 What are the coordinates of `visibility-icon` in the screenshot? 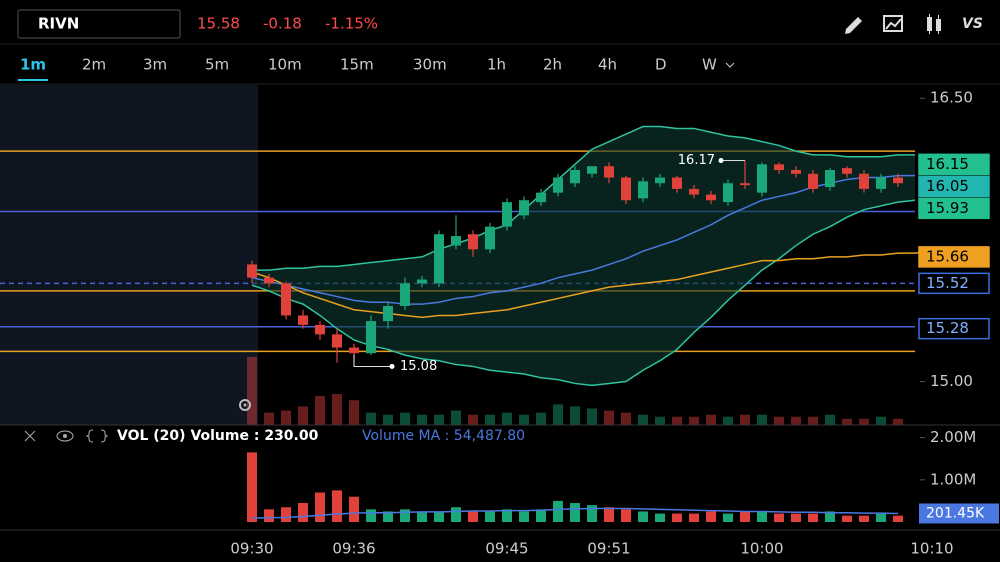 It's located at (65, 436).